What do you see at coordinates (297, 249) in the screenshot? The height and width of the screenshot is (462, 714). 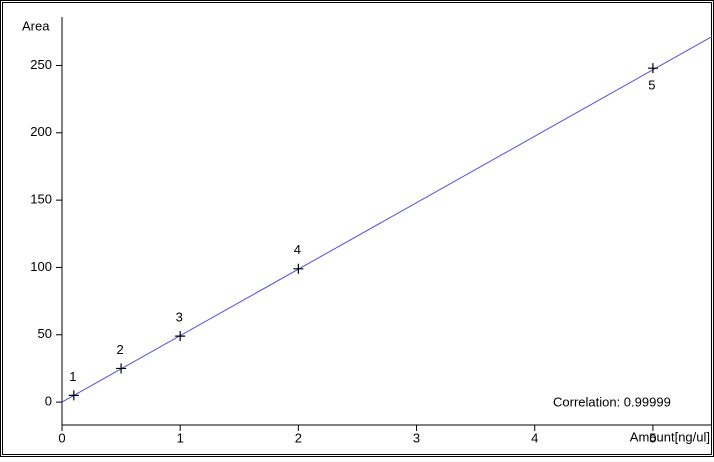 I see `point-label: 4` at bounding box center [297, 249].